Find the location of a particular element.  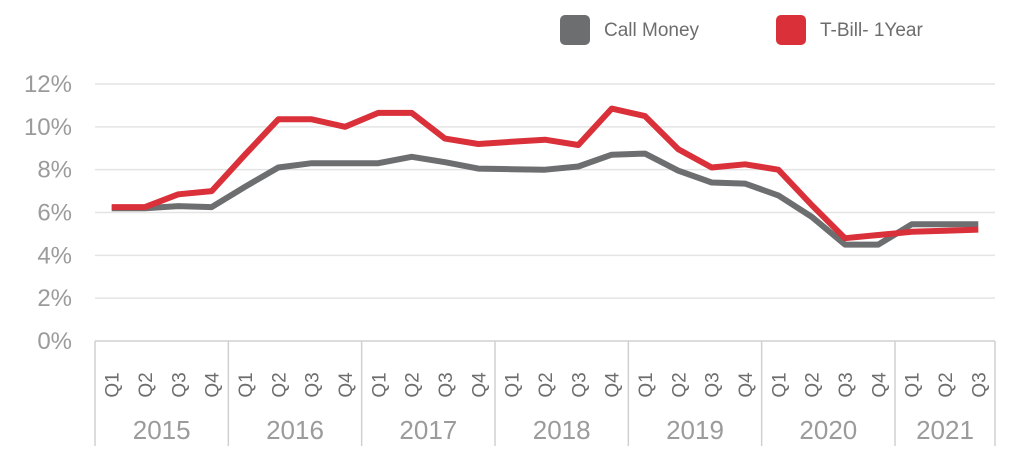

legend-item-tbill-1year: T-Bill- 1Year is located at coordinates (849, 30).